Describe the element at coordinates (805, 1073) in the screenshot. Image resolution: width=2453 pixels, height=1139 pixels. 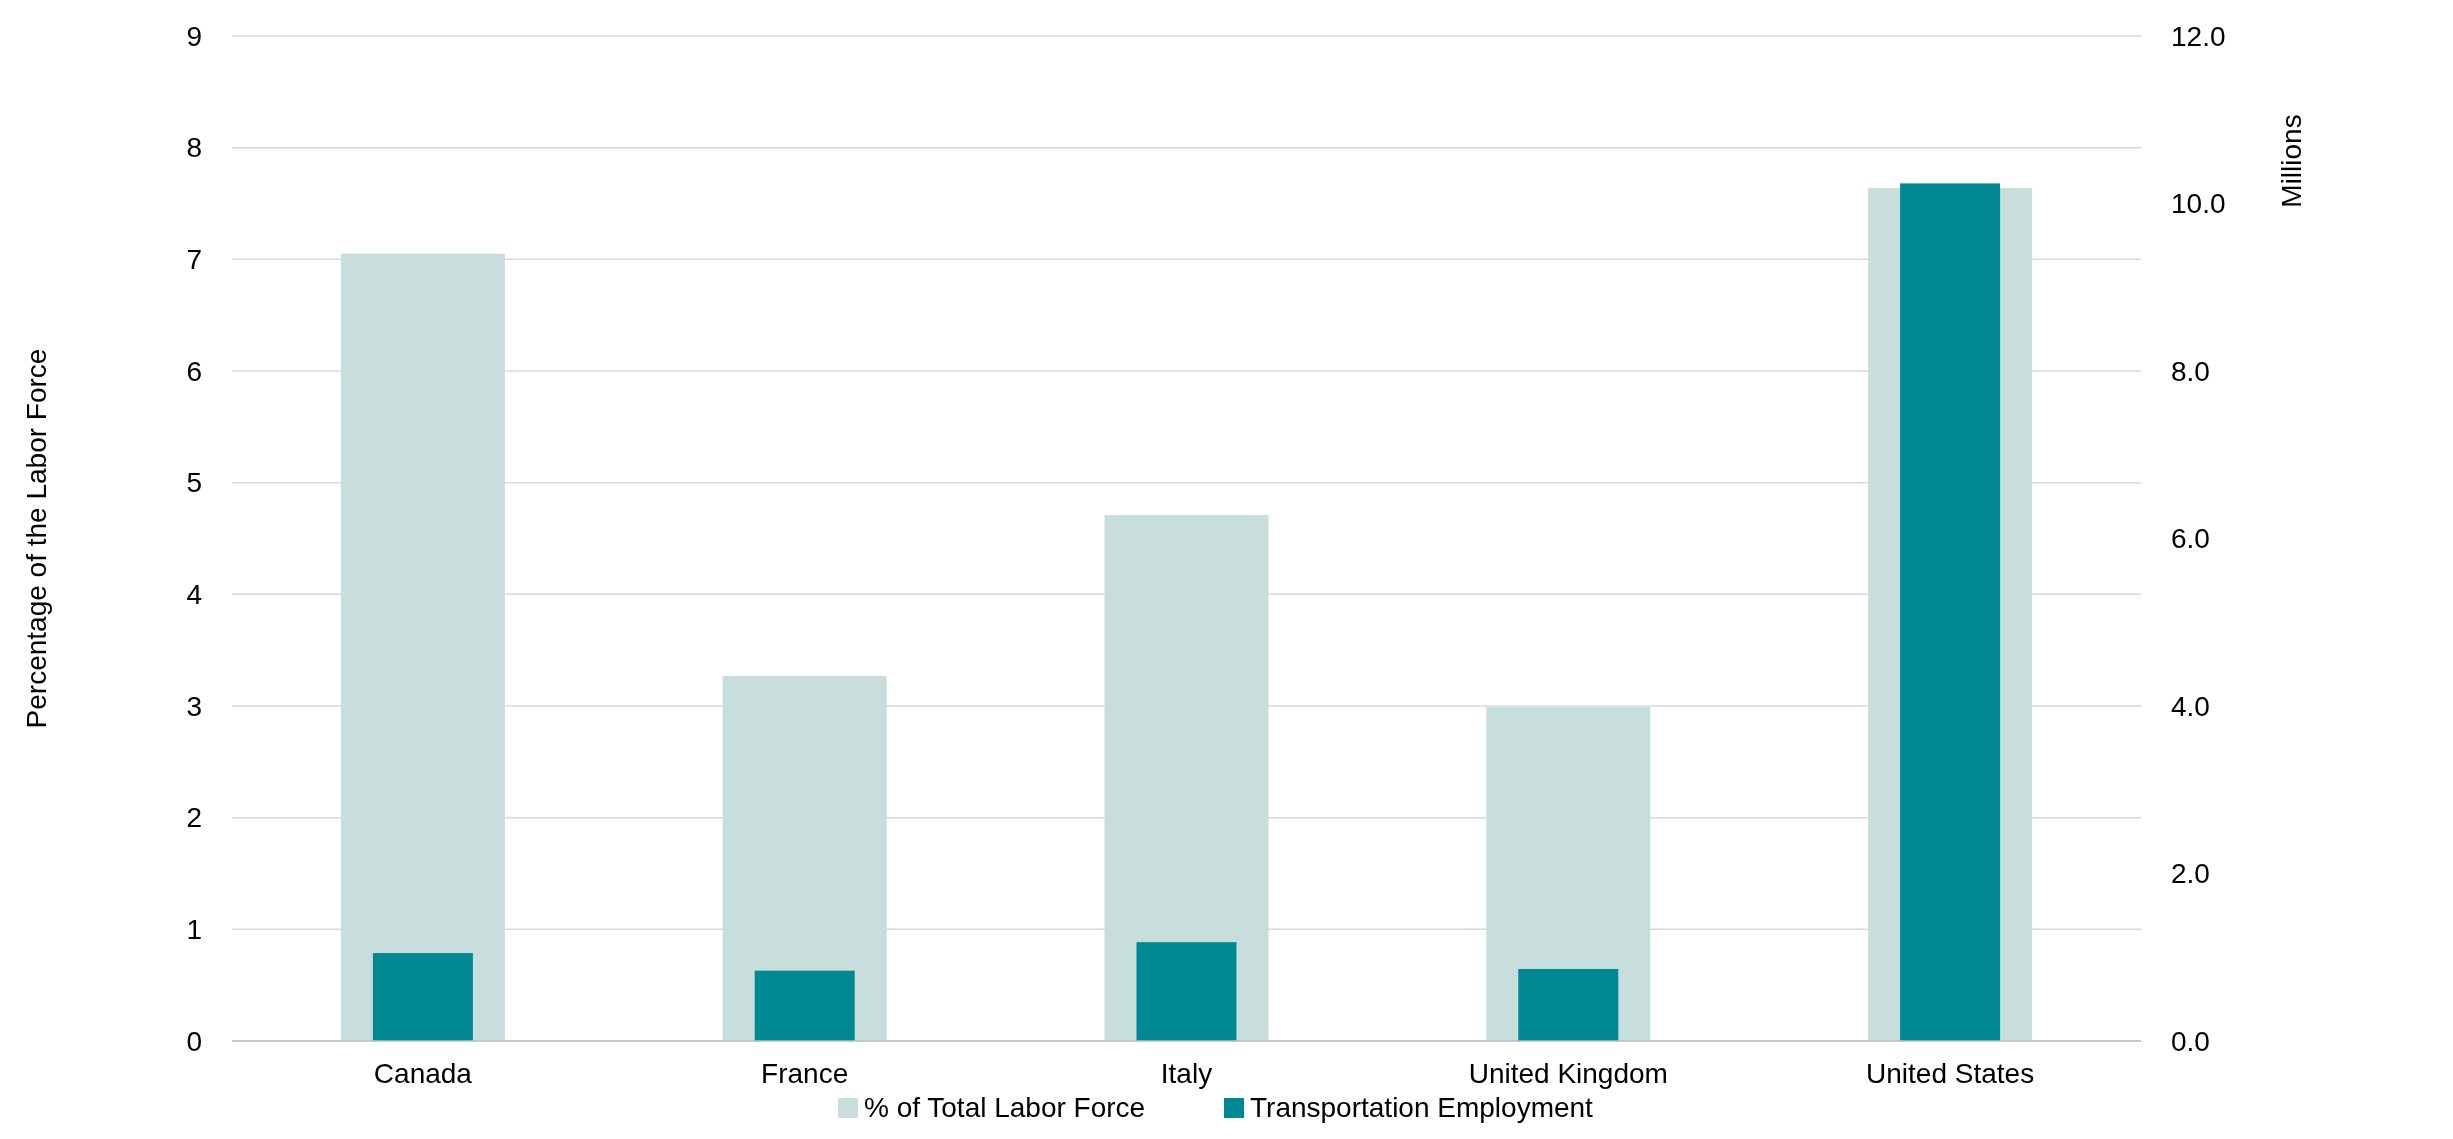
I see `x-tick-label: France` at that location.